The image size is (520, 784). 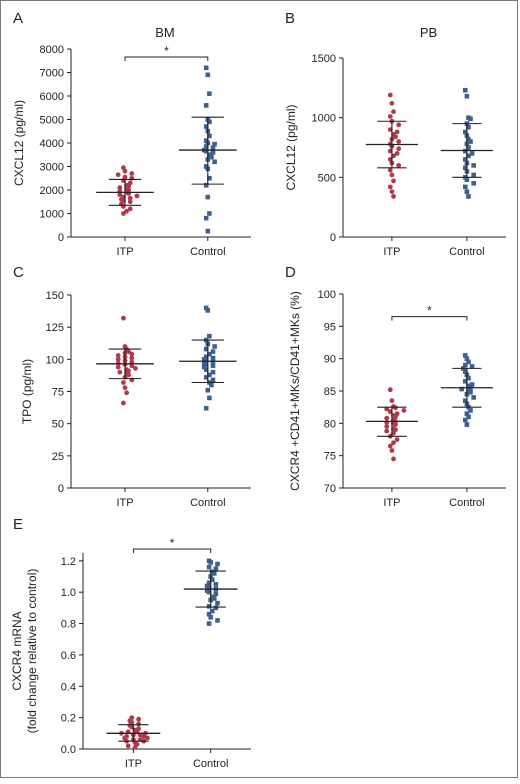 I want to click on panel-b-category-label: Control, so click(x=466, y=252).